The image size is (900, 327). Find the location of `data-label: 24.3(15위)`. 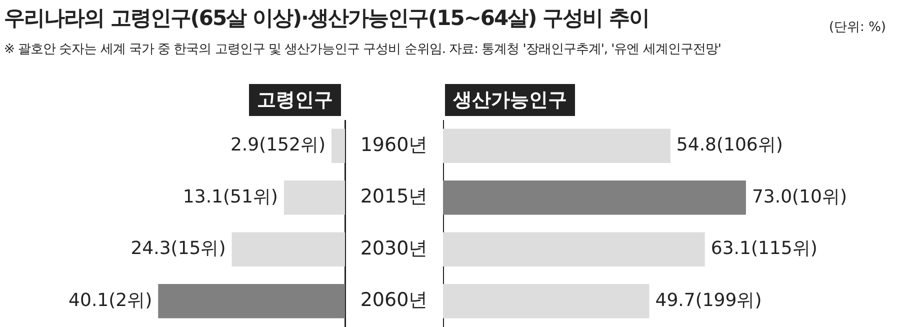

data-label: 24.3(15위) is located at coordinates (178, 249).